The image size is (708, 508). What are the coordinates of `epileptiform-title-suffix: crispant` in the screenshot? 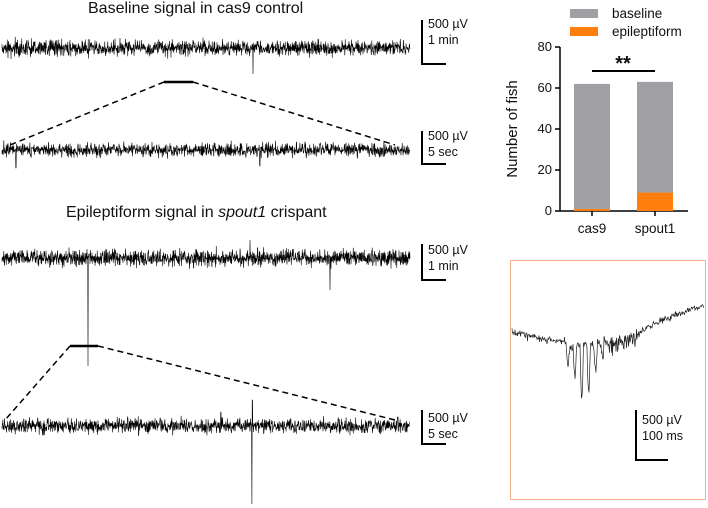 It's located at (296, 212).